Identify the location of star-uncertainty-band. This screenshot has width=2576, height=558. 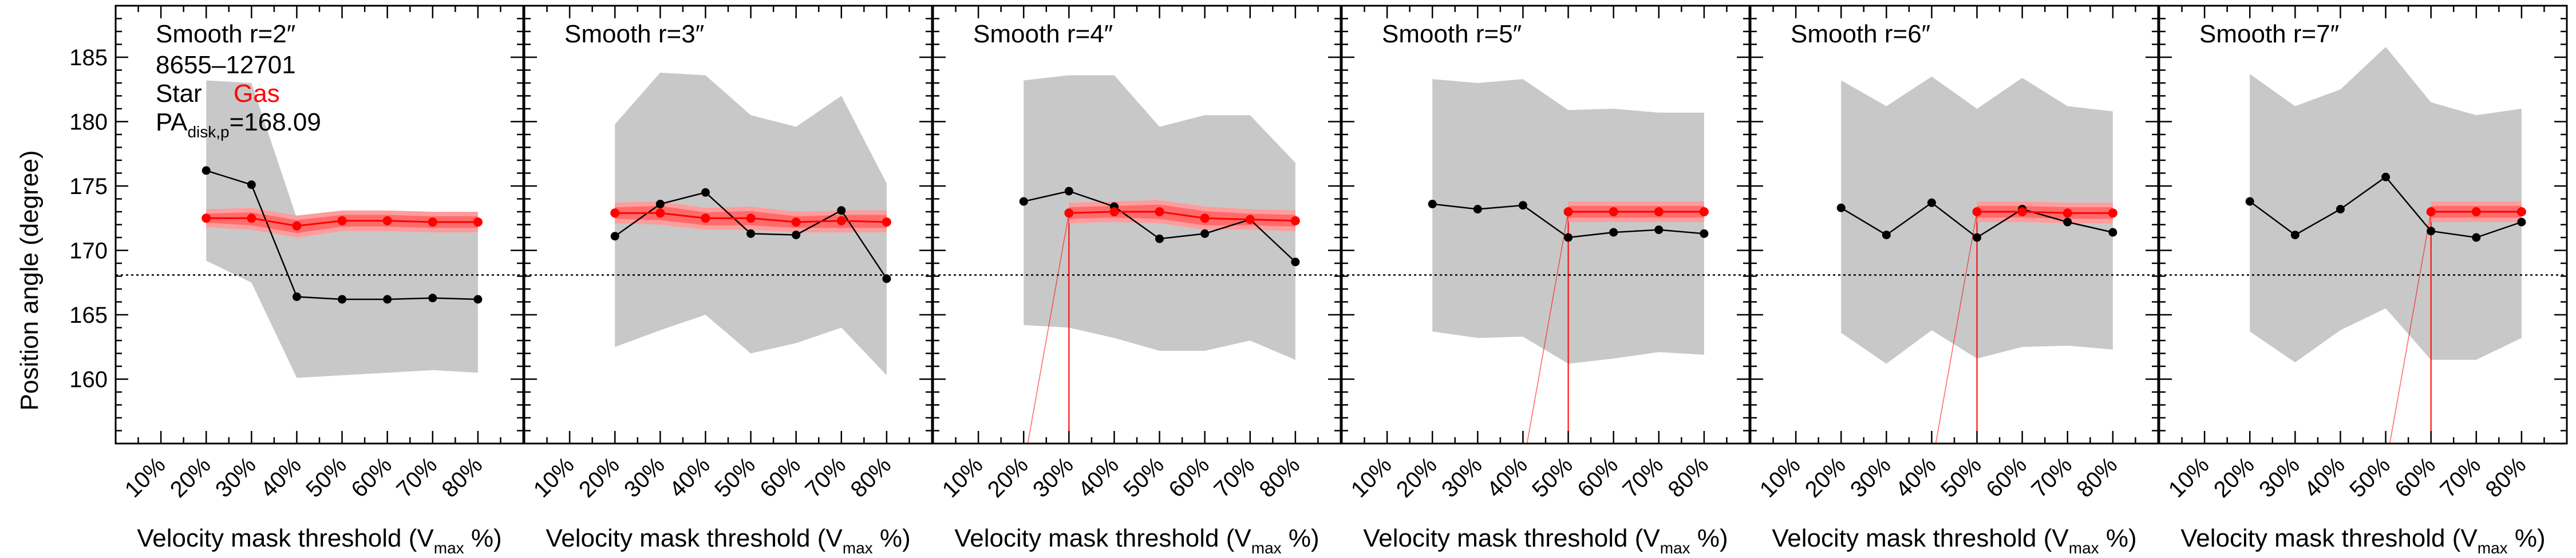
(2386, 205).